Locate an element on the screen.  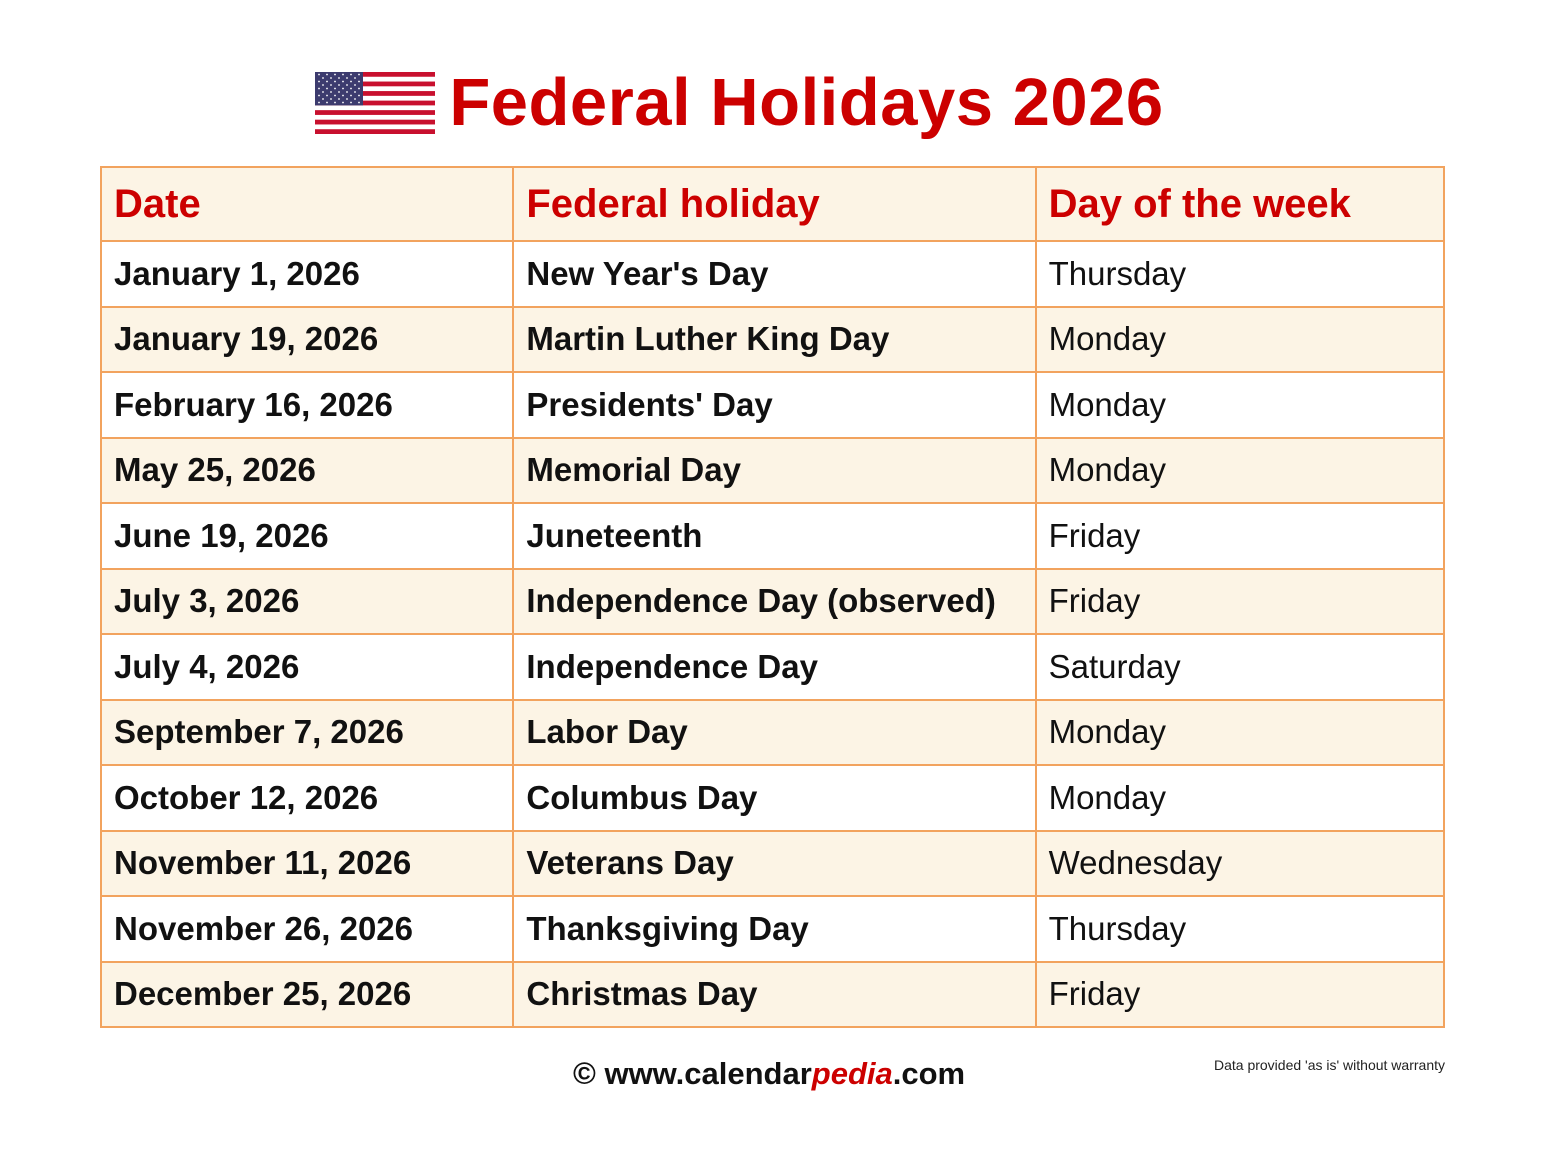
header-holiday: Federal holiday is located at coordinates (774, 204).